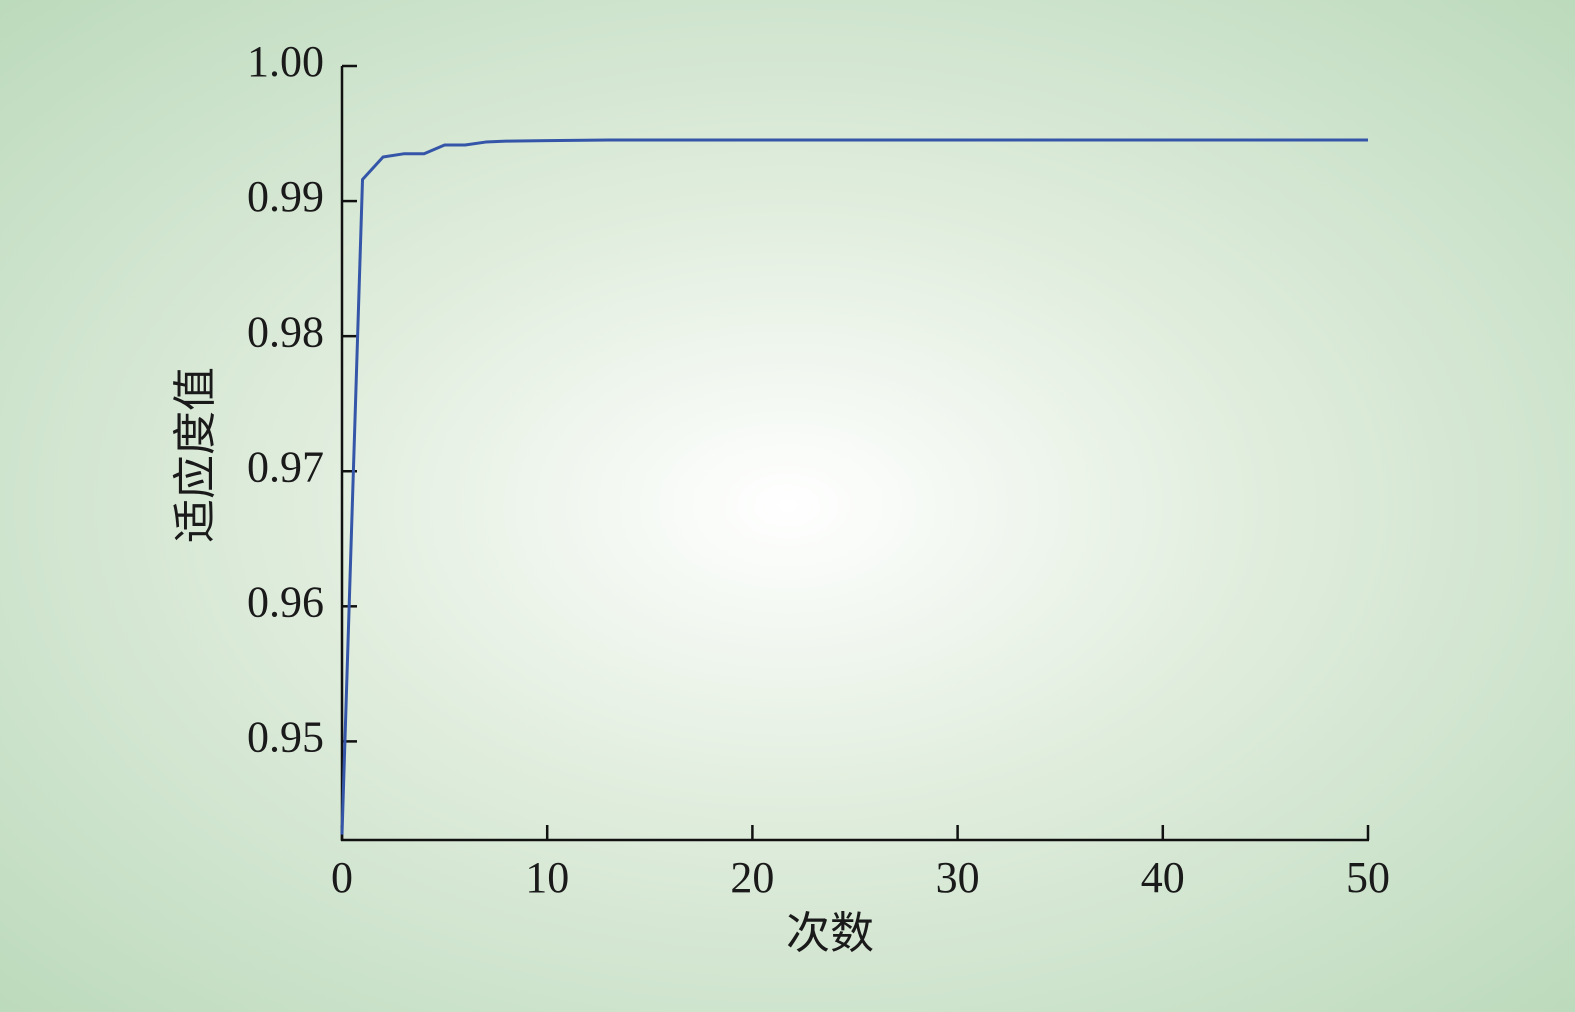 The height and width of the screenshot is (1012, 1575). I want to click on x-tick-label: 10, so click(547, 877).